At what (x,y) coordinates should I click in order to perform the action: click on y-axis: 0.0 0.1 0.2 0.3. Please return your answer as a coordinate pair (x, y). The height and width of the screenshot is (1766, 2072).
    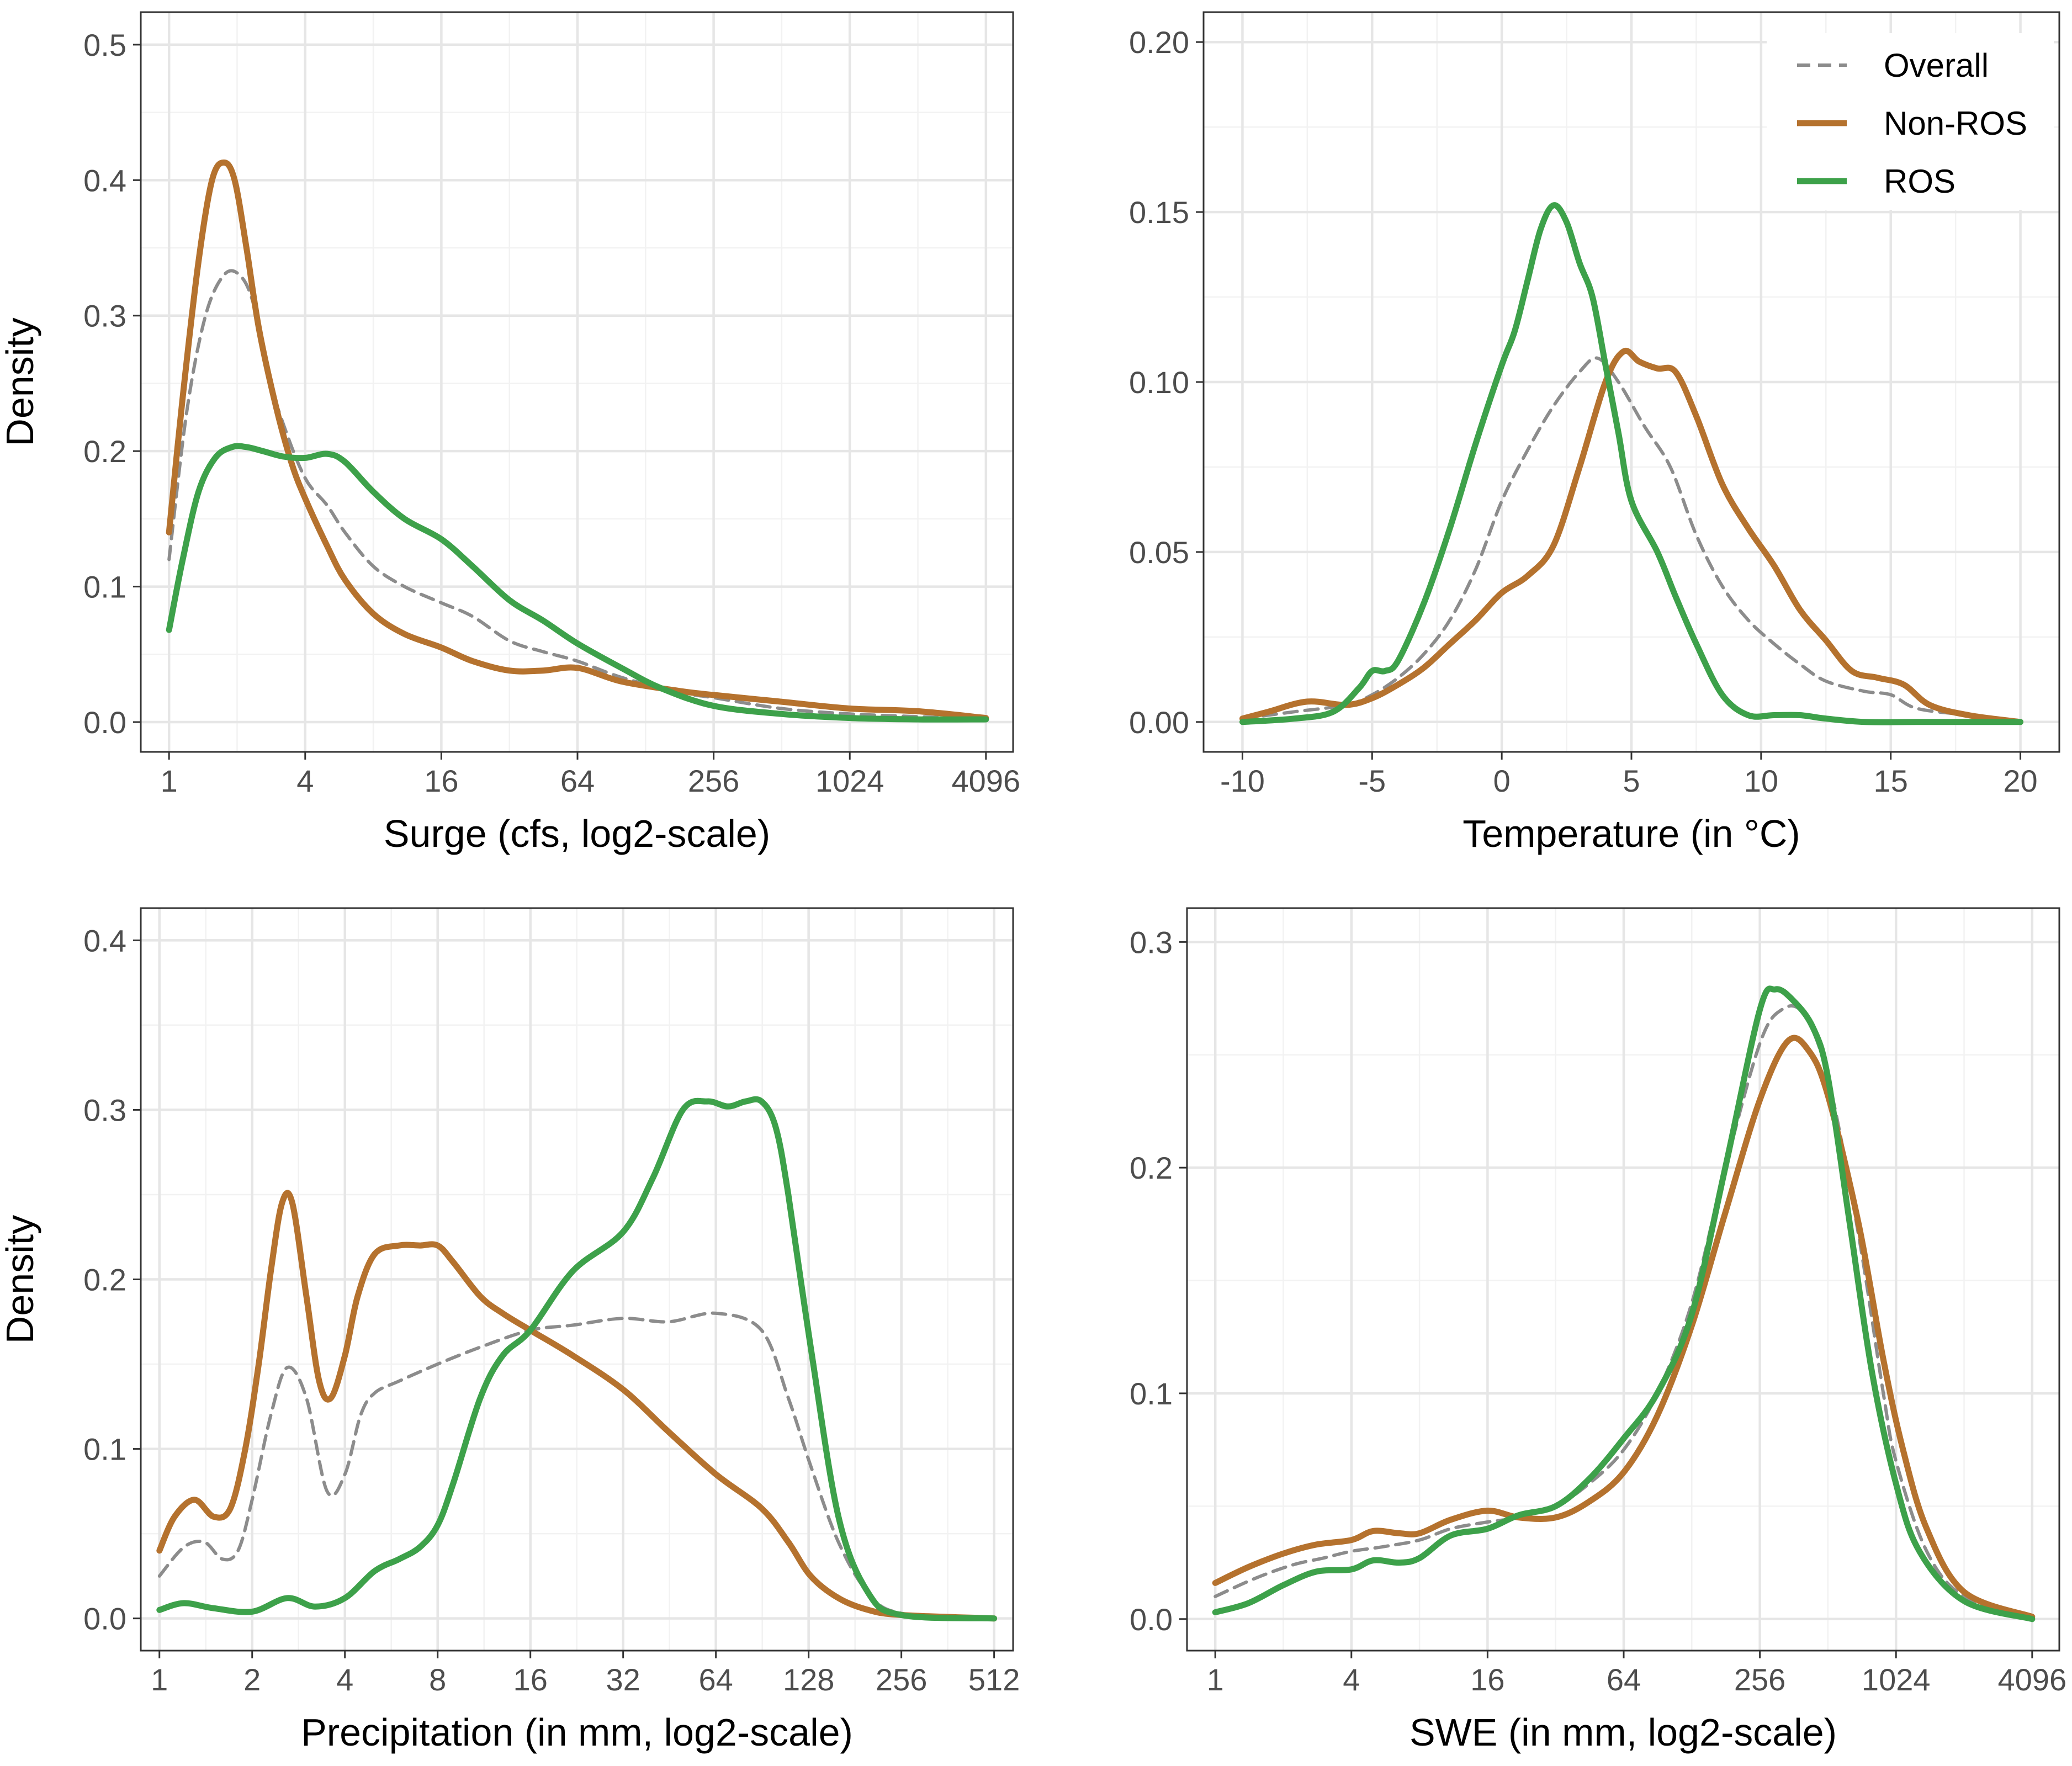
    Looking at the image, I should click on (1158, 1281).